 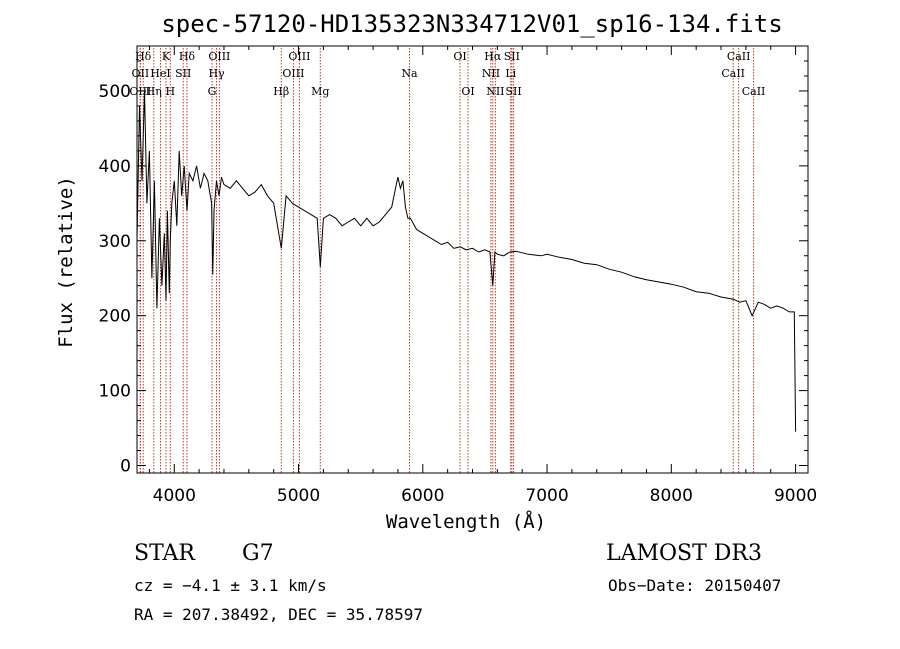 I want to click on line-label: OII, so click(x=140, y=73).